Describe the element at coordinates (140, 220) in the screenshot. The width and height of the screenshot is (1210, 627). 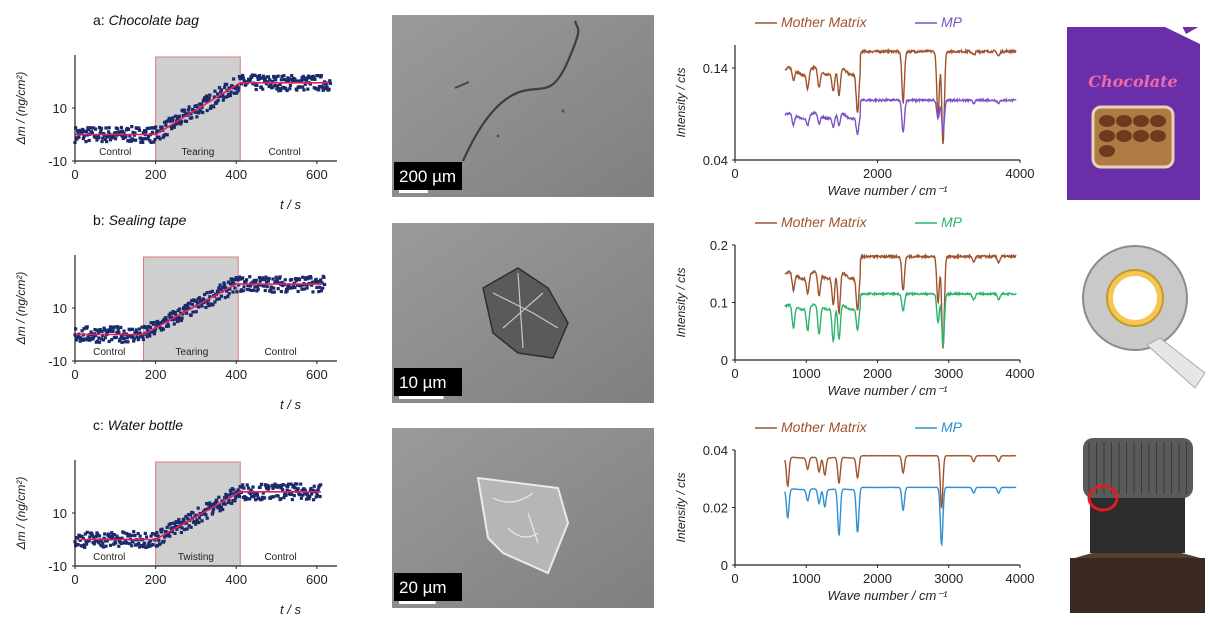
I see `mass-chart-title: b: Sealing tape` at that location.